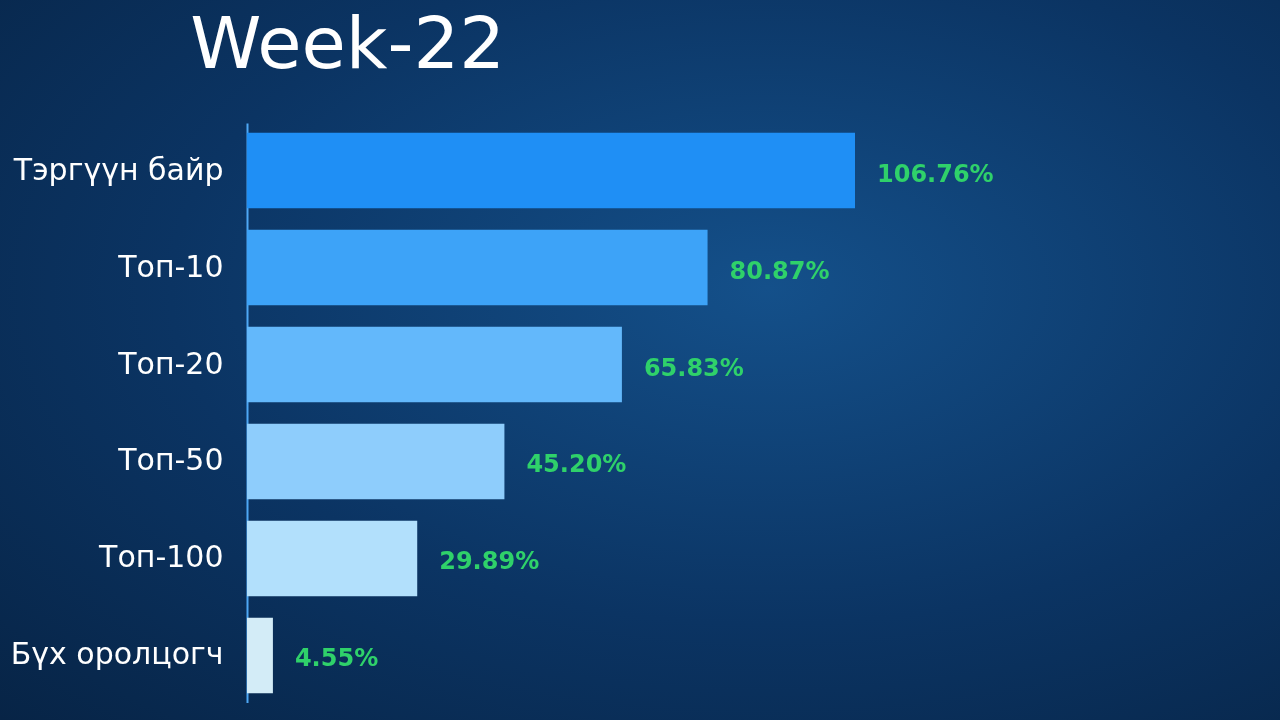  I want to click on y-tick-label: Топ-50, so click(170, 460).